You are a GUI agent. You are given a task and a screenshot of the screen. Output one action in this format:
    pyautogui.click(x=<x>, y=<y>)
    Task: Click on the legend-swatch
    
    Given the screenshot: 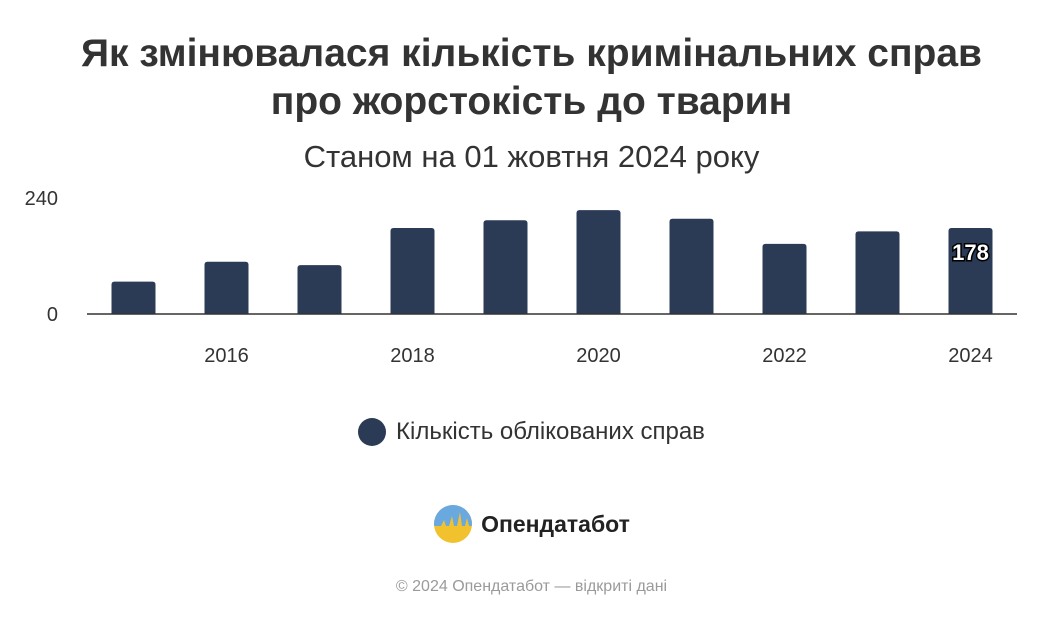 What is the action you would take?
    pyautogui.click(x=372, y=432)
    